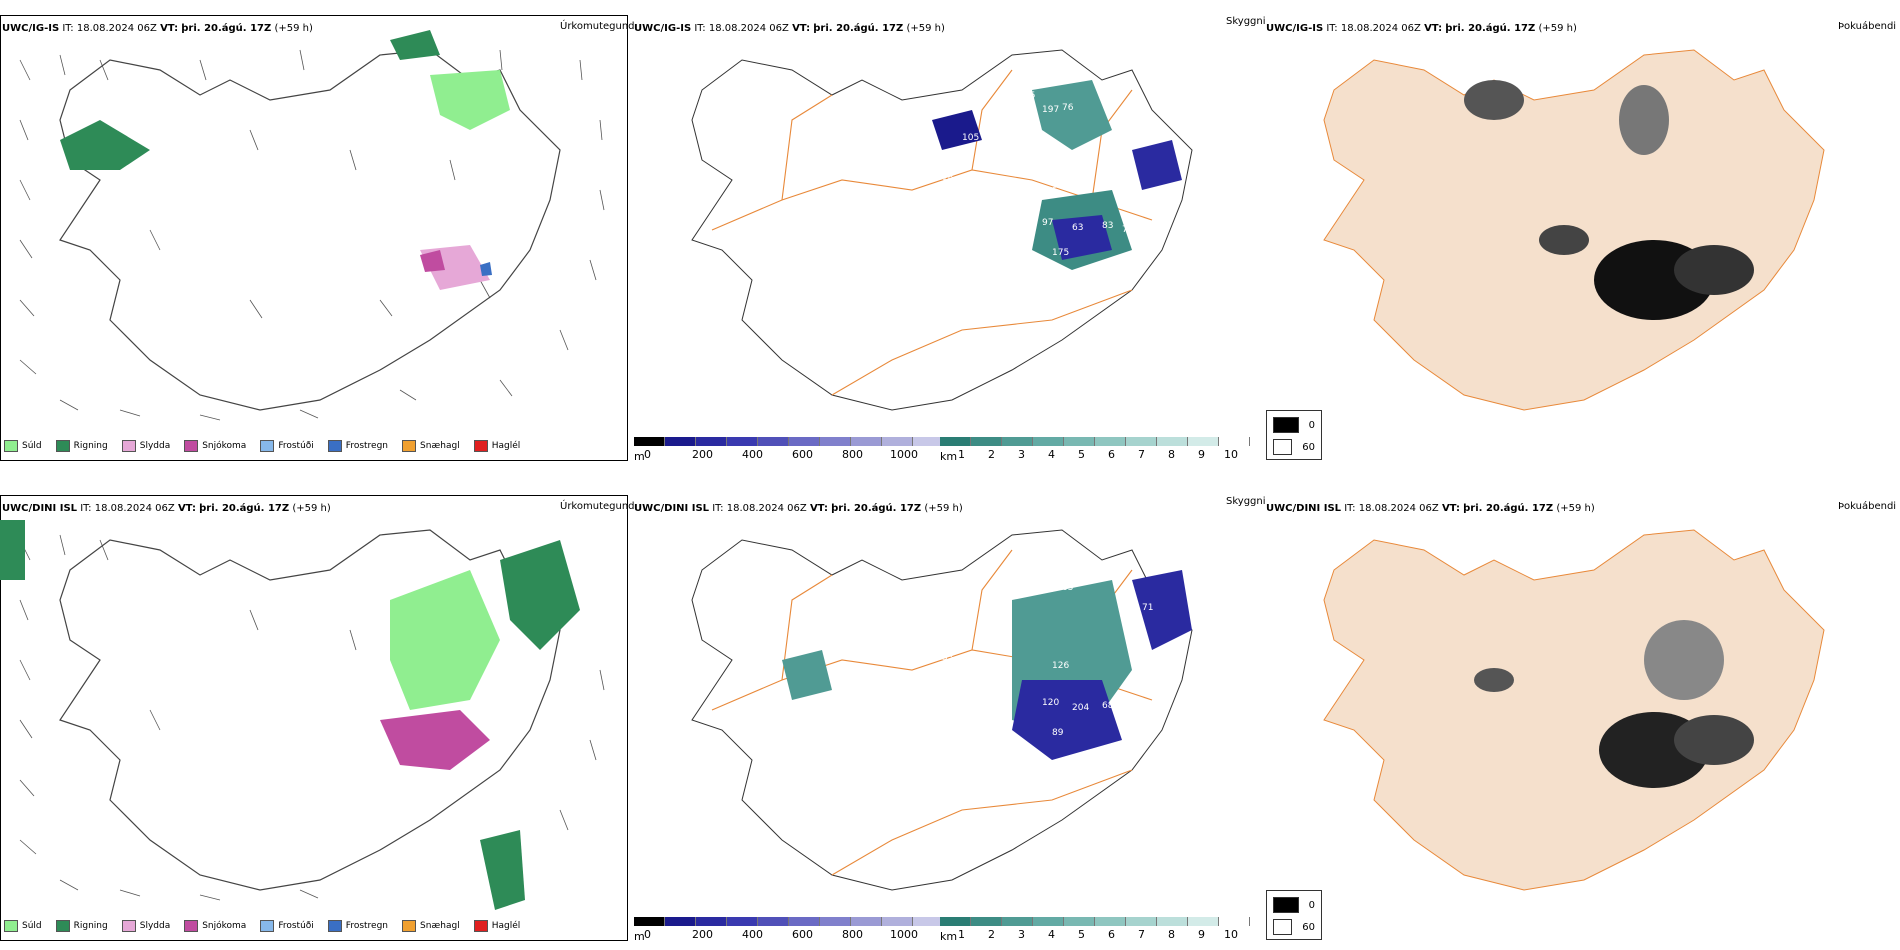 Image resolution: width=1900 pixels, height=950 pixels. What do you see at coordinates (1108, 706) in the screenshot?
I see `visibility-number: 68` at bounding box center [1108, 706].